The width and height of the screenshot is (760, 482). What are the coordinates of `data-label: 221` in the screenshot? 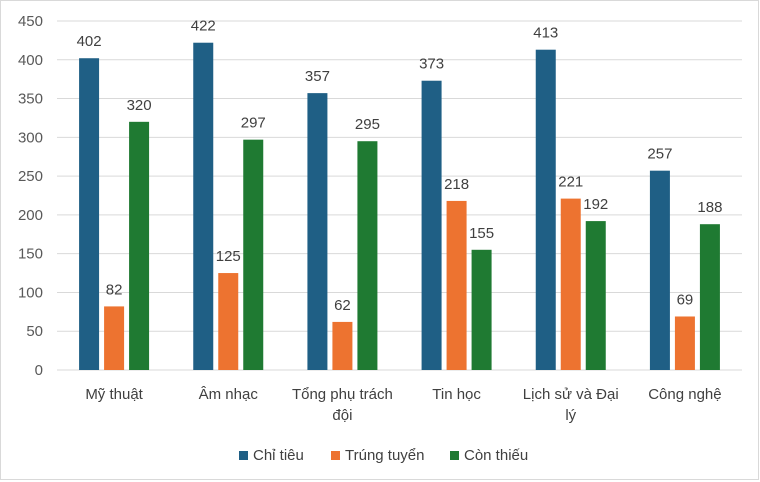 It's located at (570, 182).